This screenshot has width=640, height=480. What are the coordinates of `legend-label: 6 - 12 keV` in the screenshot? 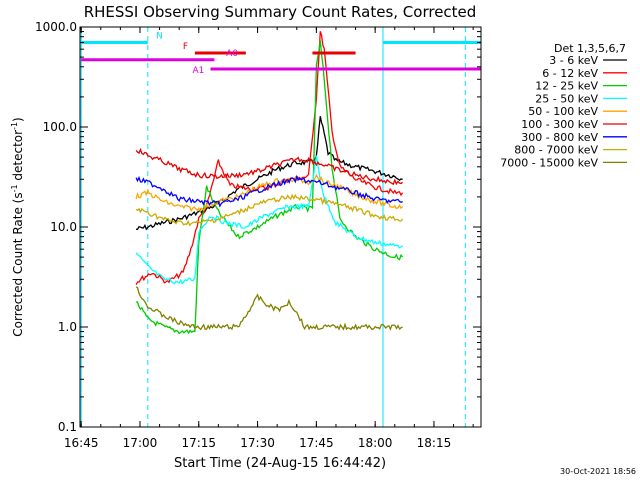 It's located at (570, 73).